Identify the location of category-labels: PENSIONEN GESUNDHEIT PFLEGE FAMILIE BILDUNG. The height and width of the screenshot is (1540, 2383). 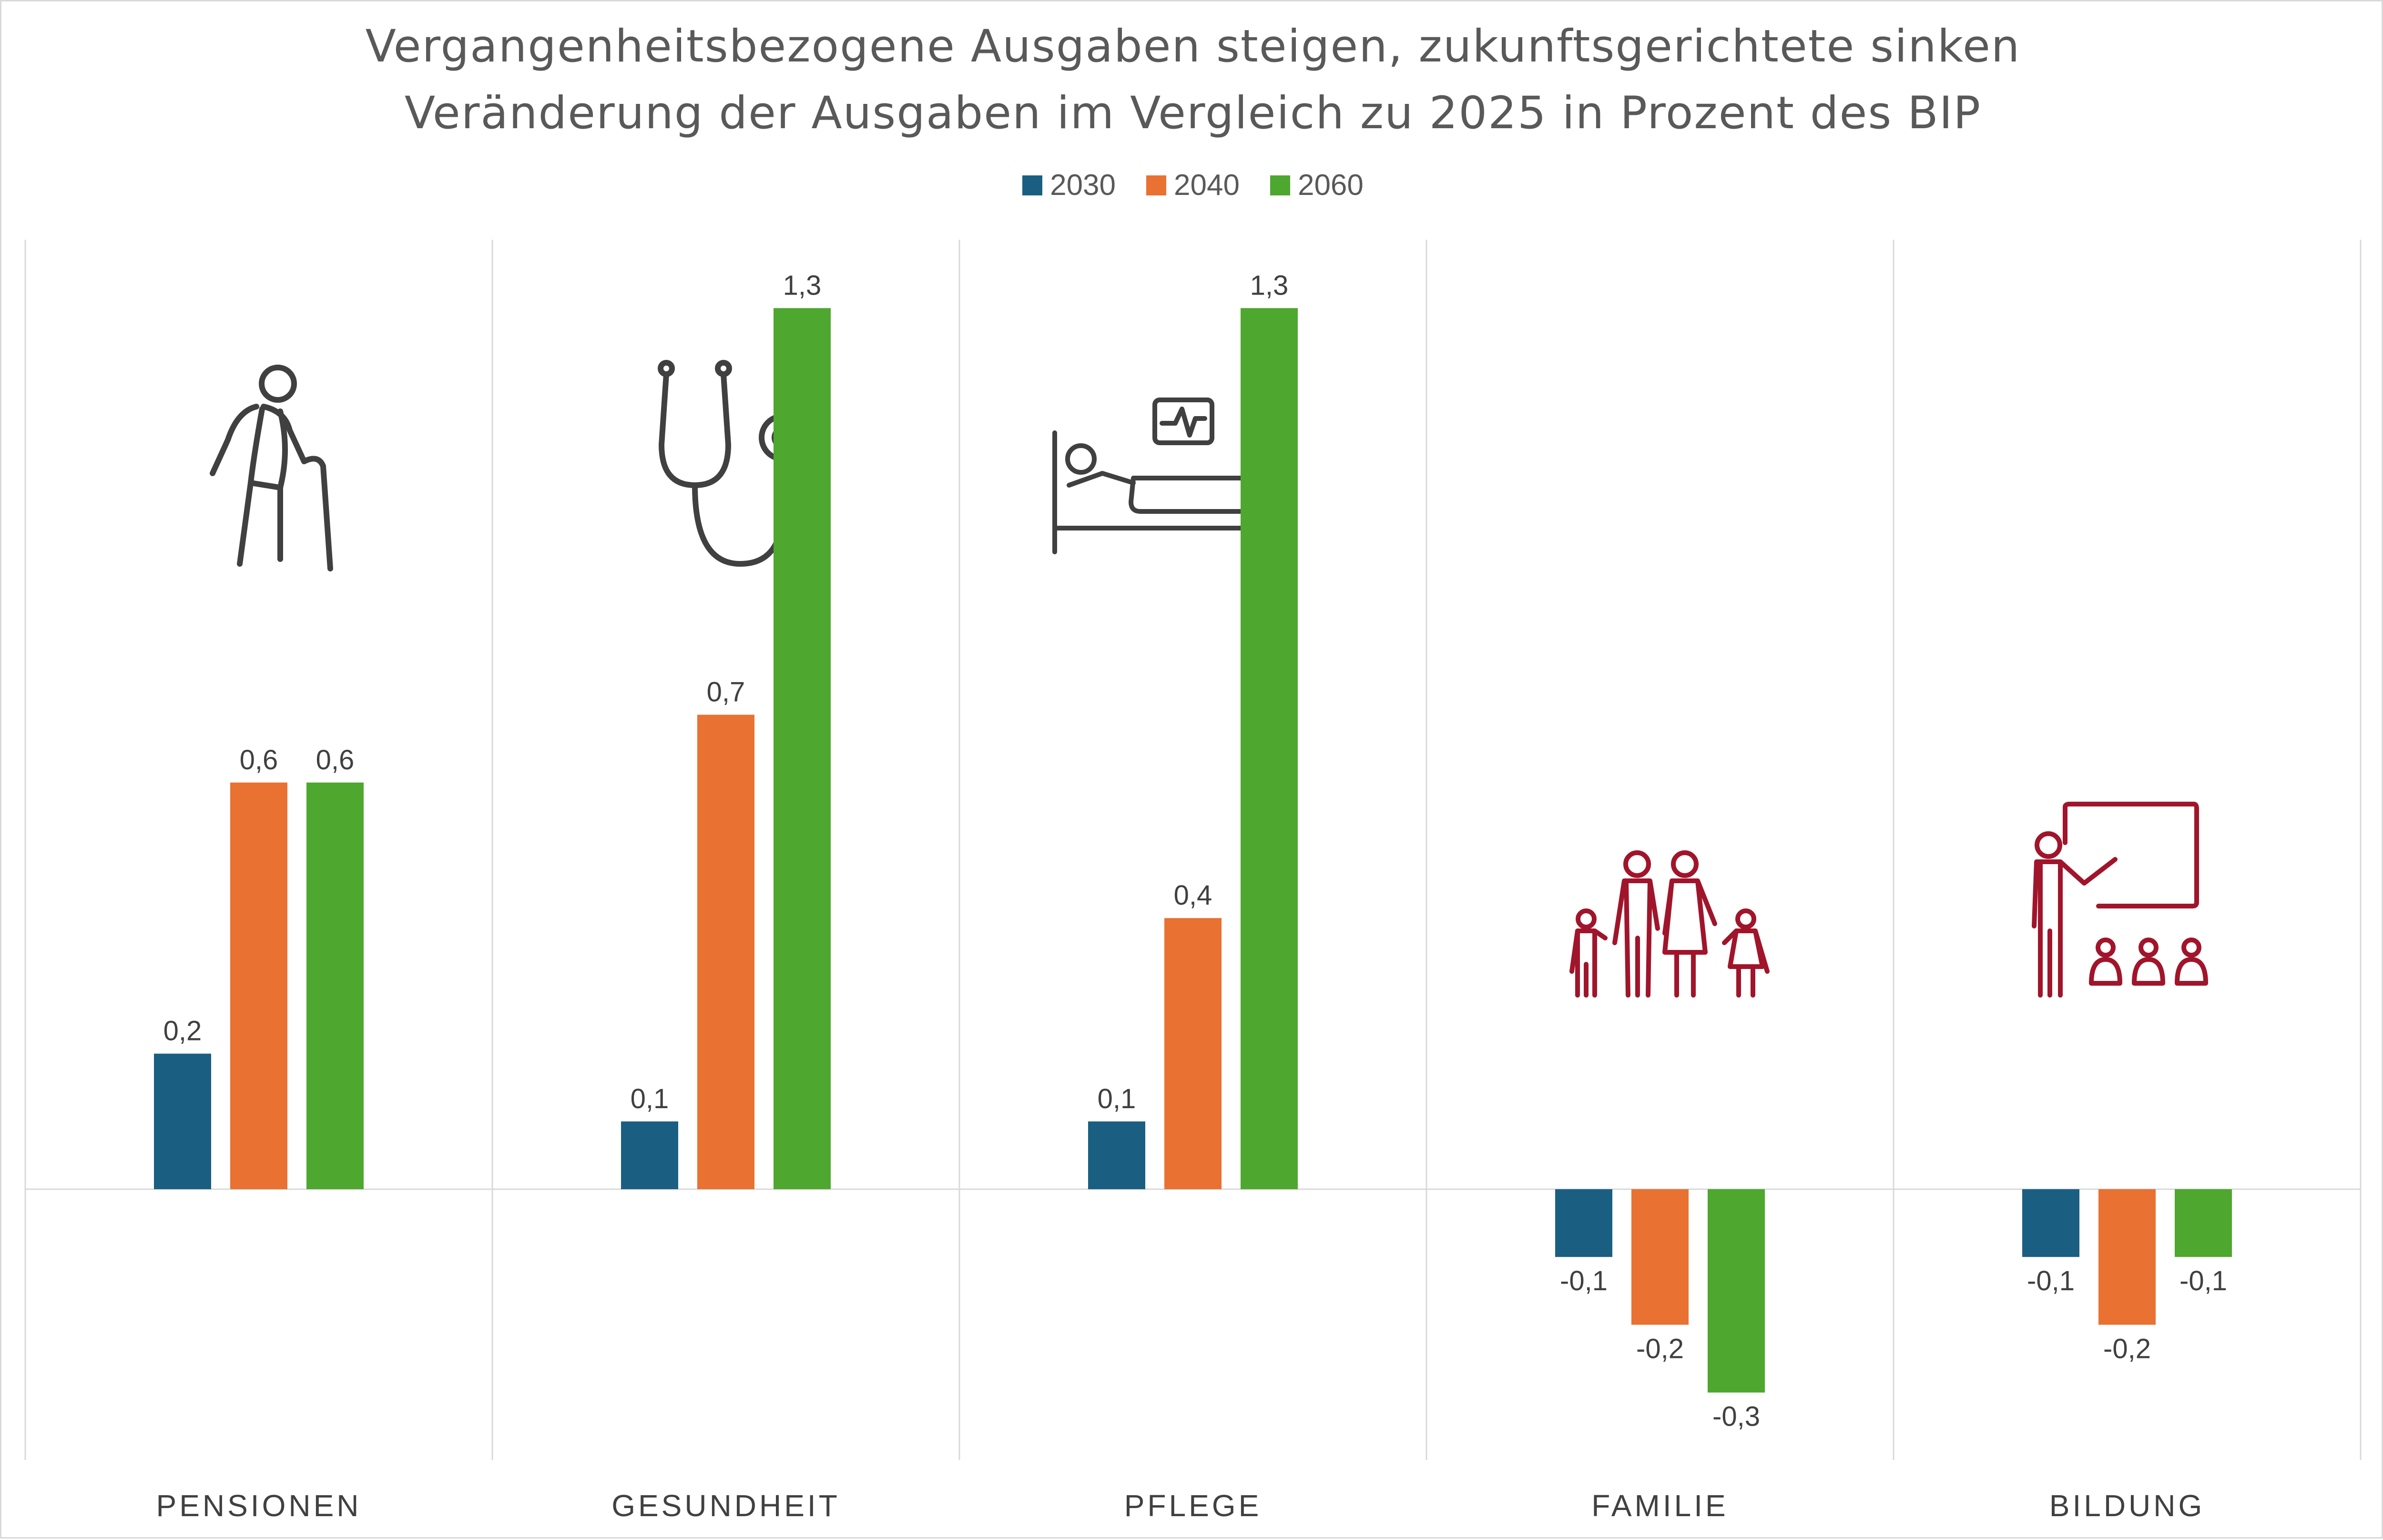
(1181, 1506).